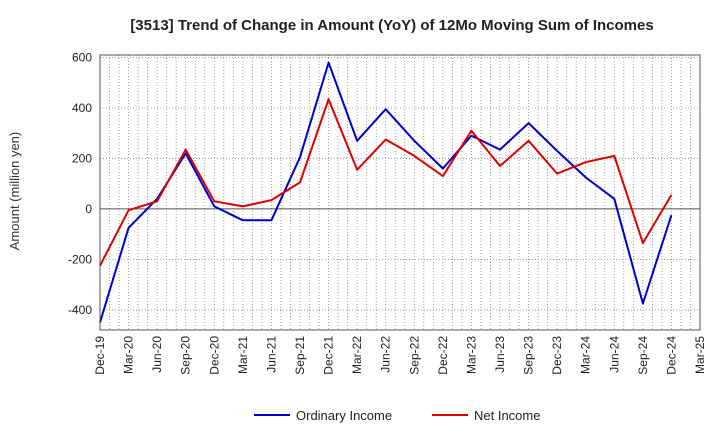  I want to click on x-tick-label: Sep-22, so click(414, 355).